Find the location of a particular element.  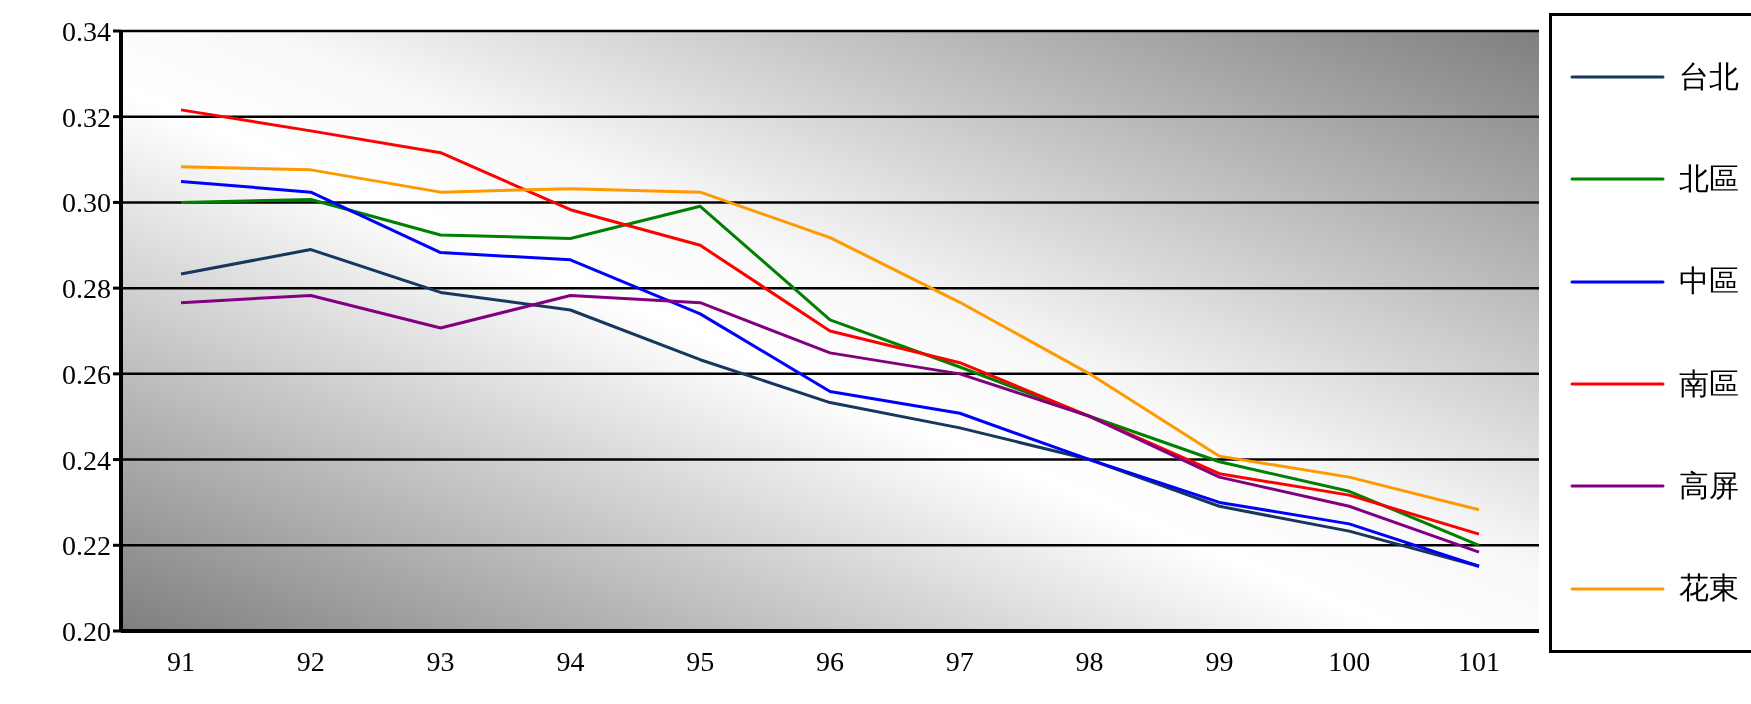

x-tick-label: 94 is located at coordinates (570, 661).